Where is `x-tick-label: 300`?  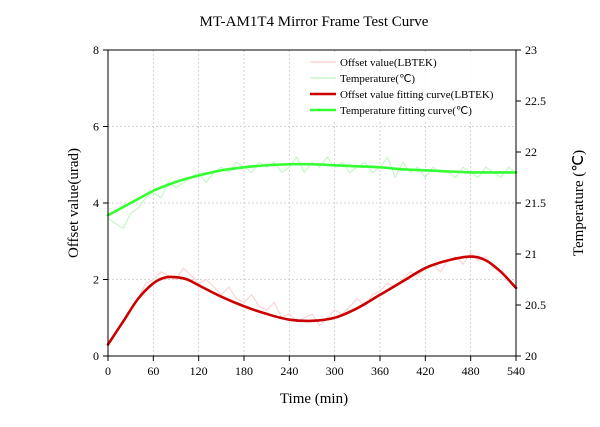
x-tick-label: 300 is located at coordinates (335, 371).